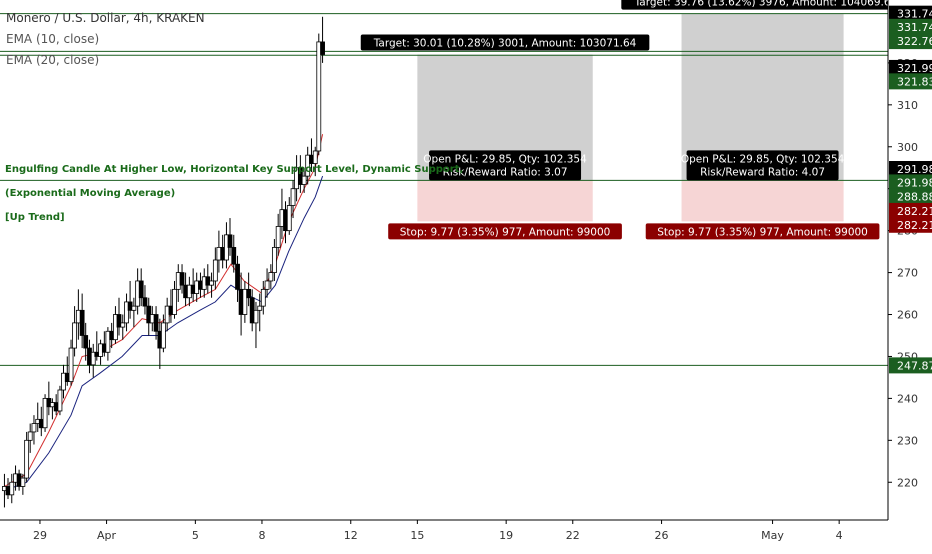  What do you see at coordinates (35, 217) in the screenshot?
I see `annotation-line: [Up Trend]` at bounding box center [35, 217].